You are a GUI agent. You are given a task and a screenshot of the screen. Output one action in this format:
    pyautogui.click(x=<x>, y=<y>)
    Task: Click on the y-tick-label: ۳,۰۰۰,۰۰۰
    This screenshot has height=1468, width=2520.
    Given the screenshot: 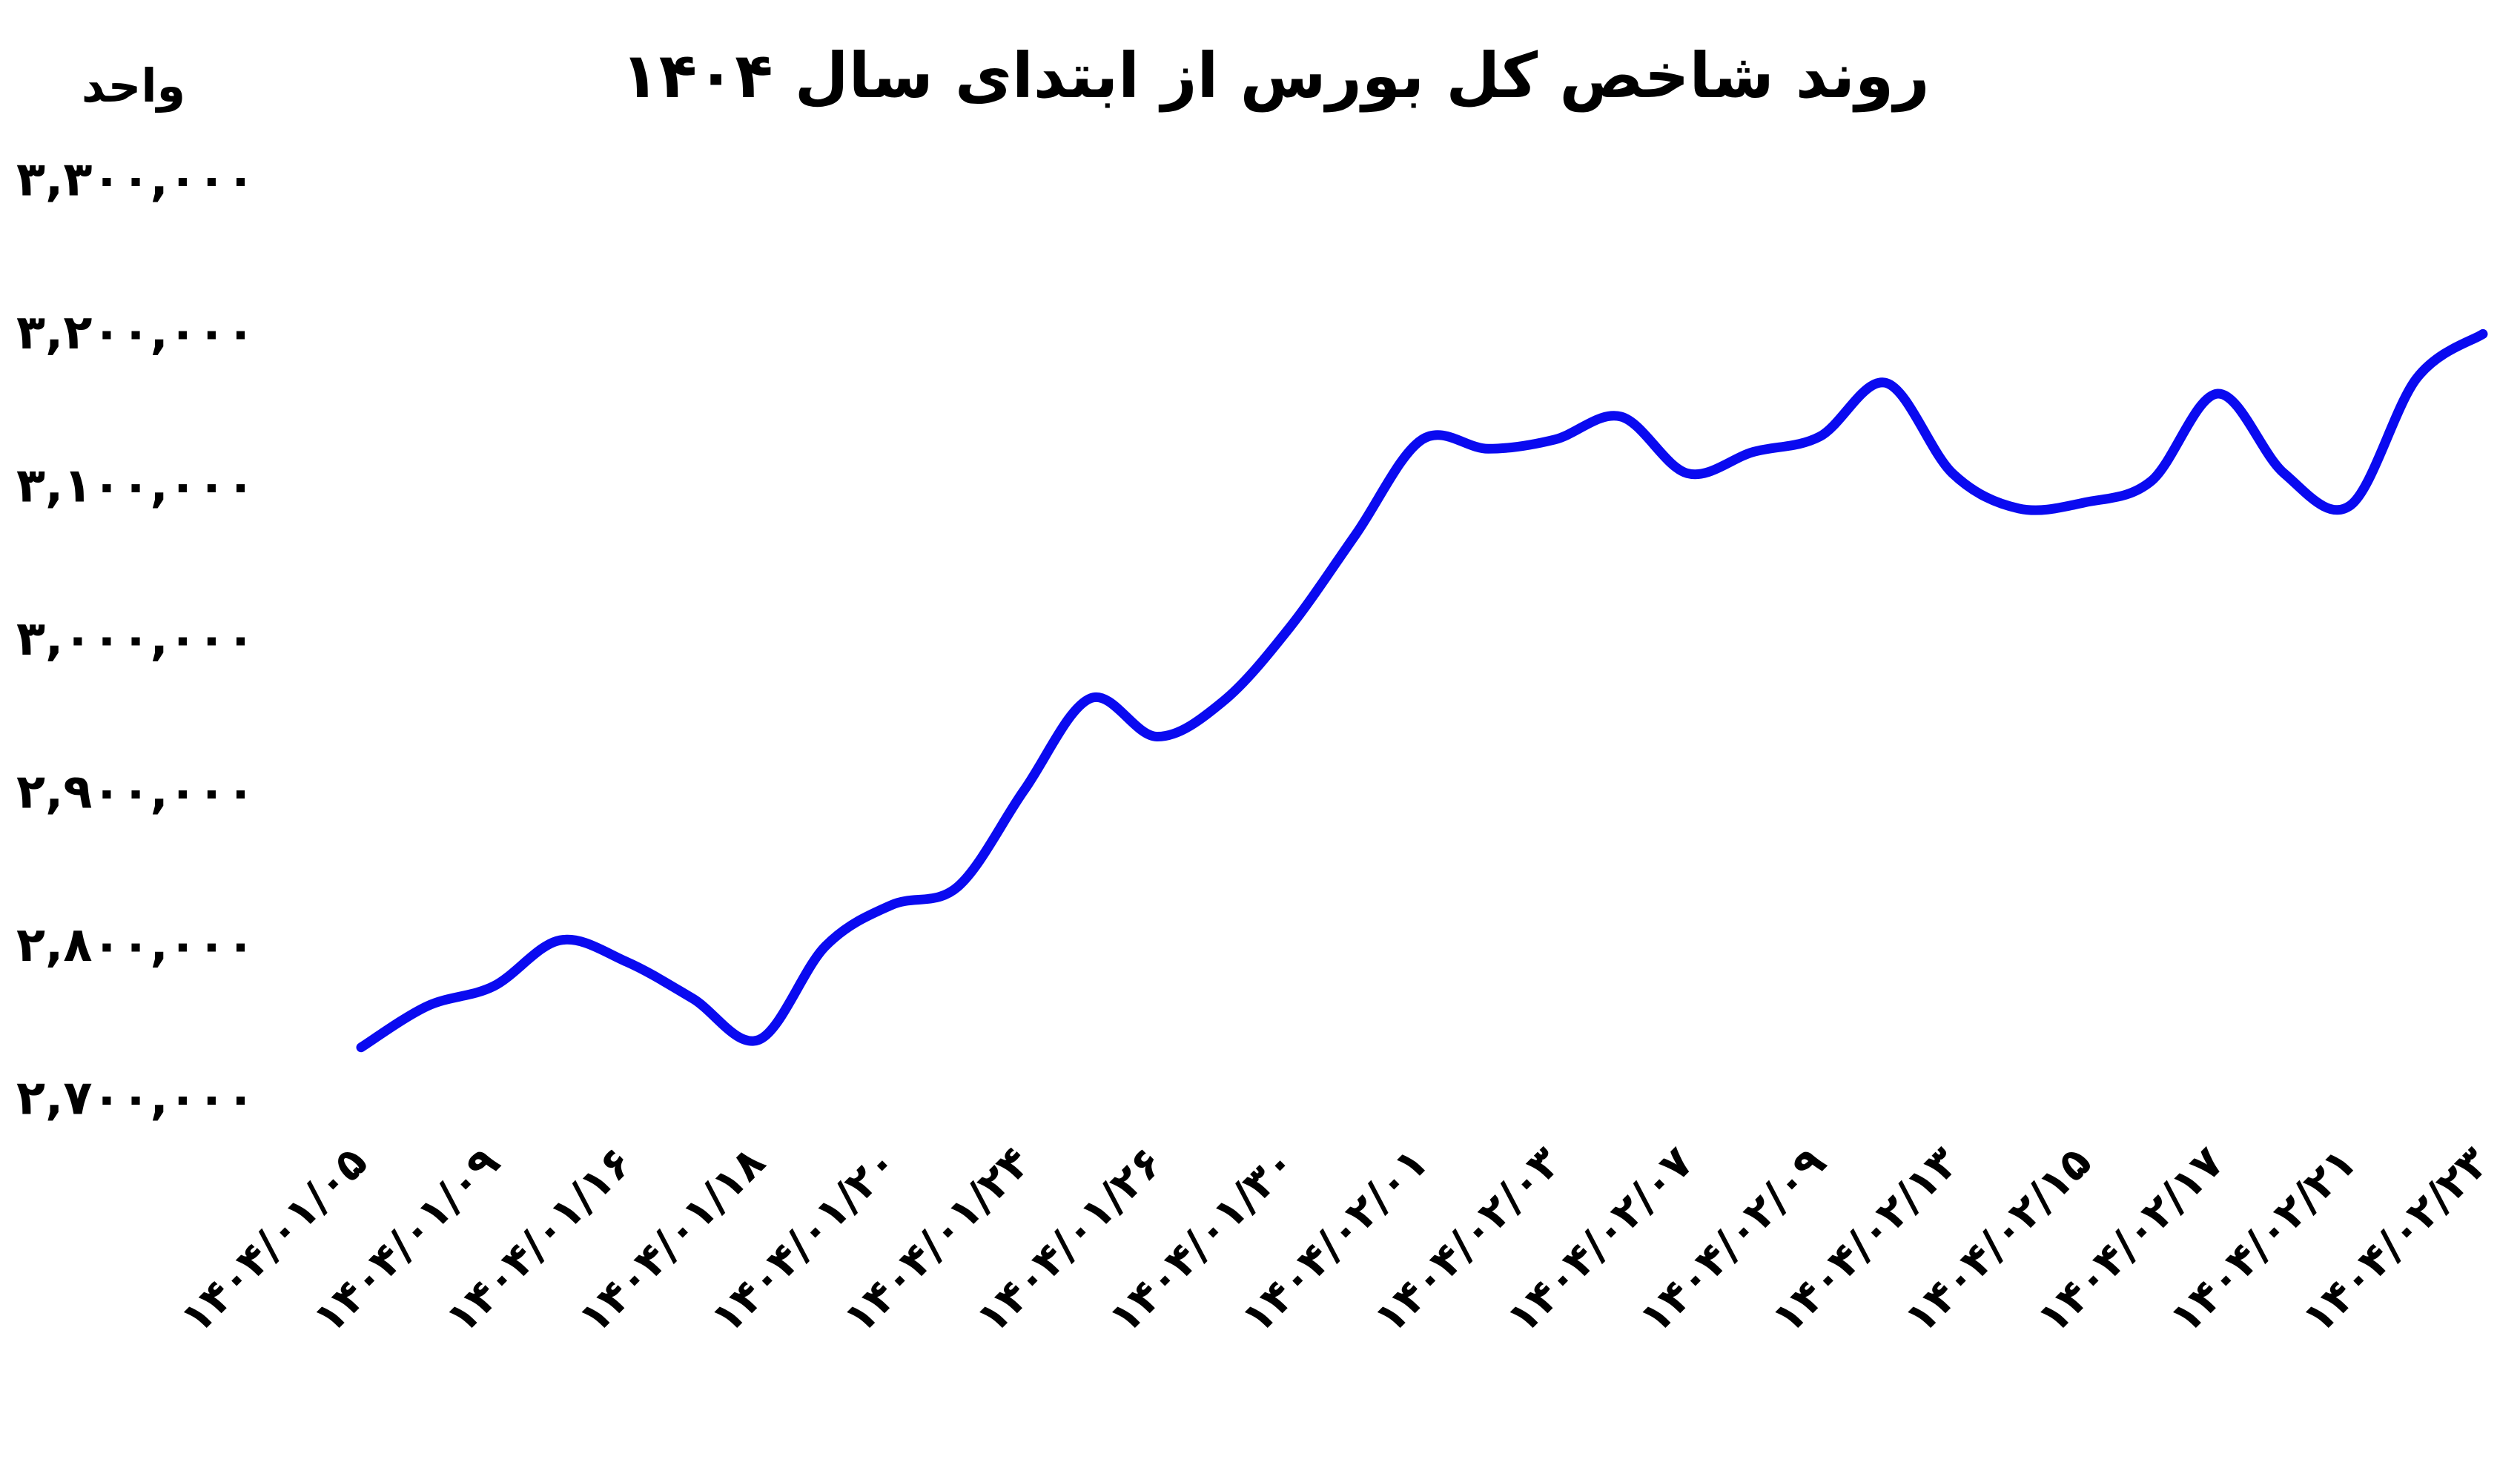 What is the action you would take?
    pyautogui.click(x=135, y=639)
    